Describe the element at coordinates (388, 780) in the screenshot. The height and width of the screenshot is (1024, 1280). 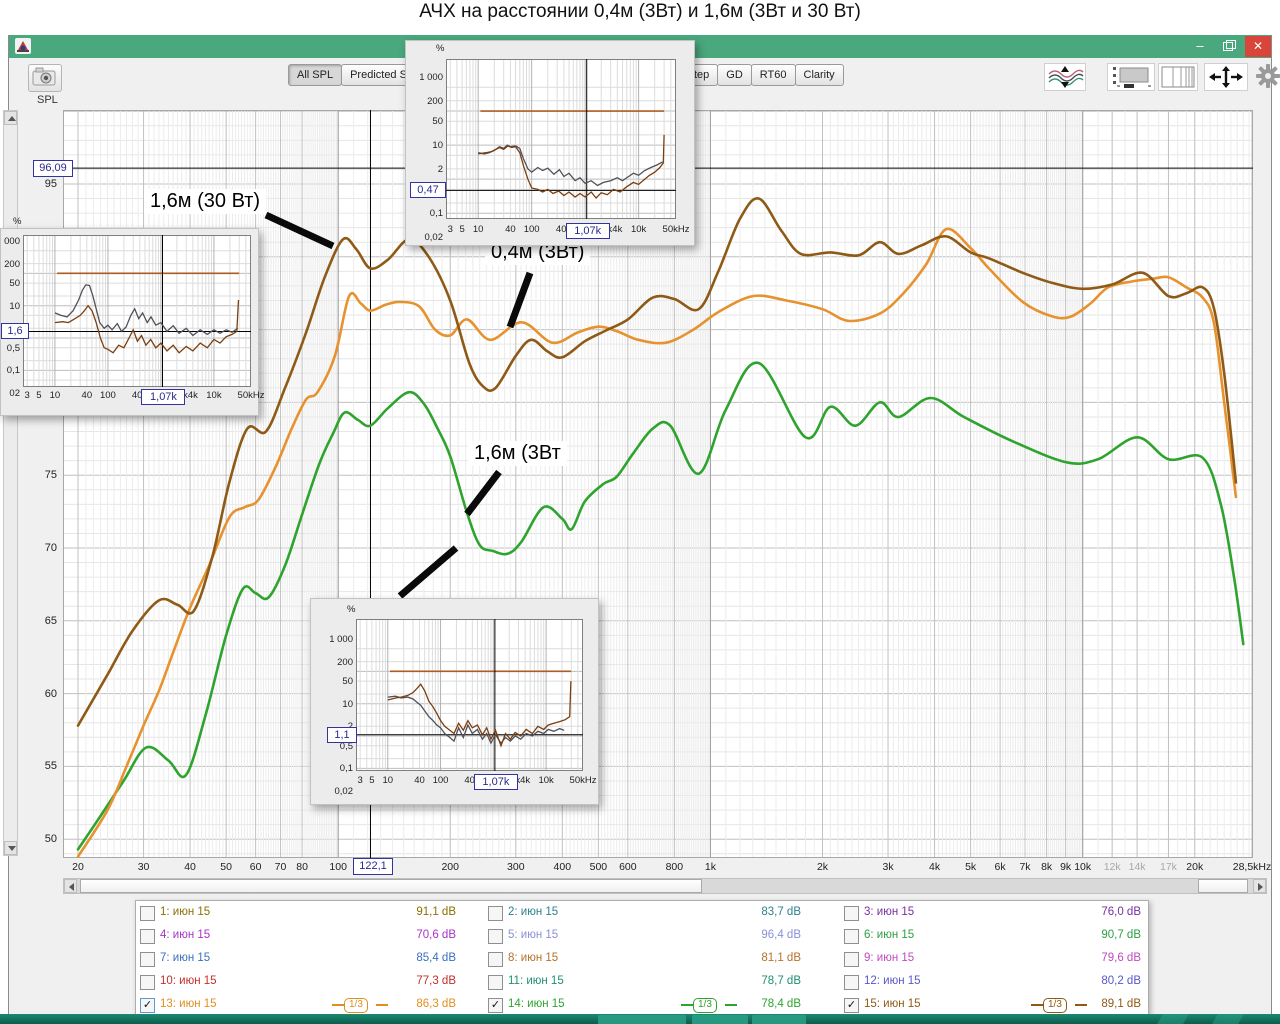
I see `inset-x-tick: 10` at that location.